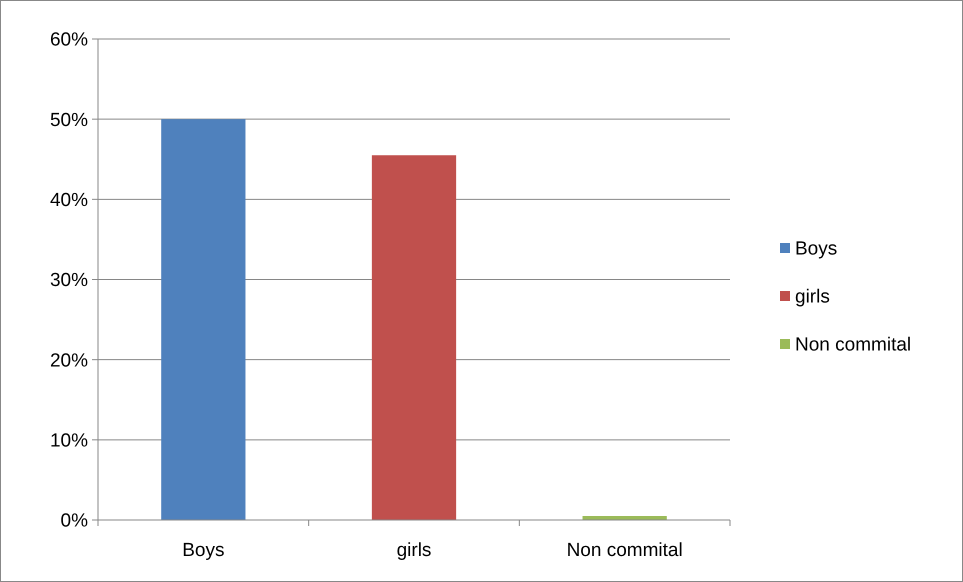 The width and height of the screenshot is (963, 582). Describe the element at coordinates (69, 40) in the screenshot. I see `y-tick-label: 60%` at that location.